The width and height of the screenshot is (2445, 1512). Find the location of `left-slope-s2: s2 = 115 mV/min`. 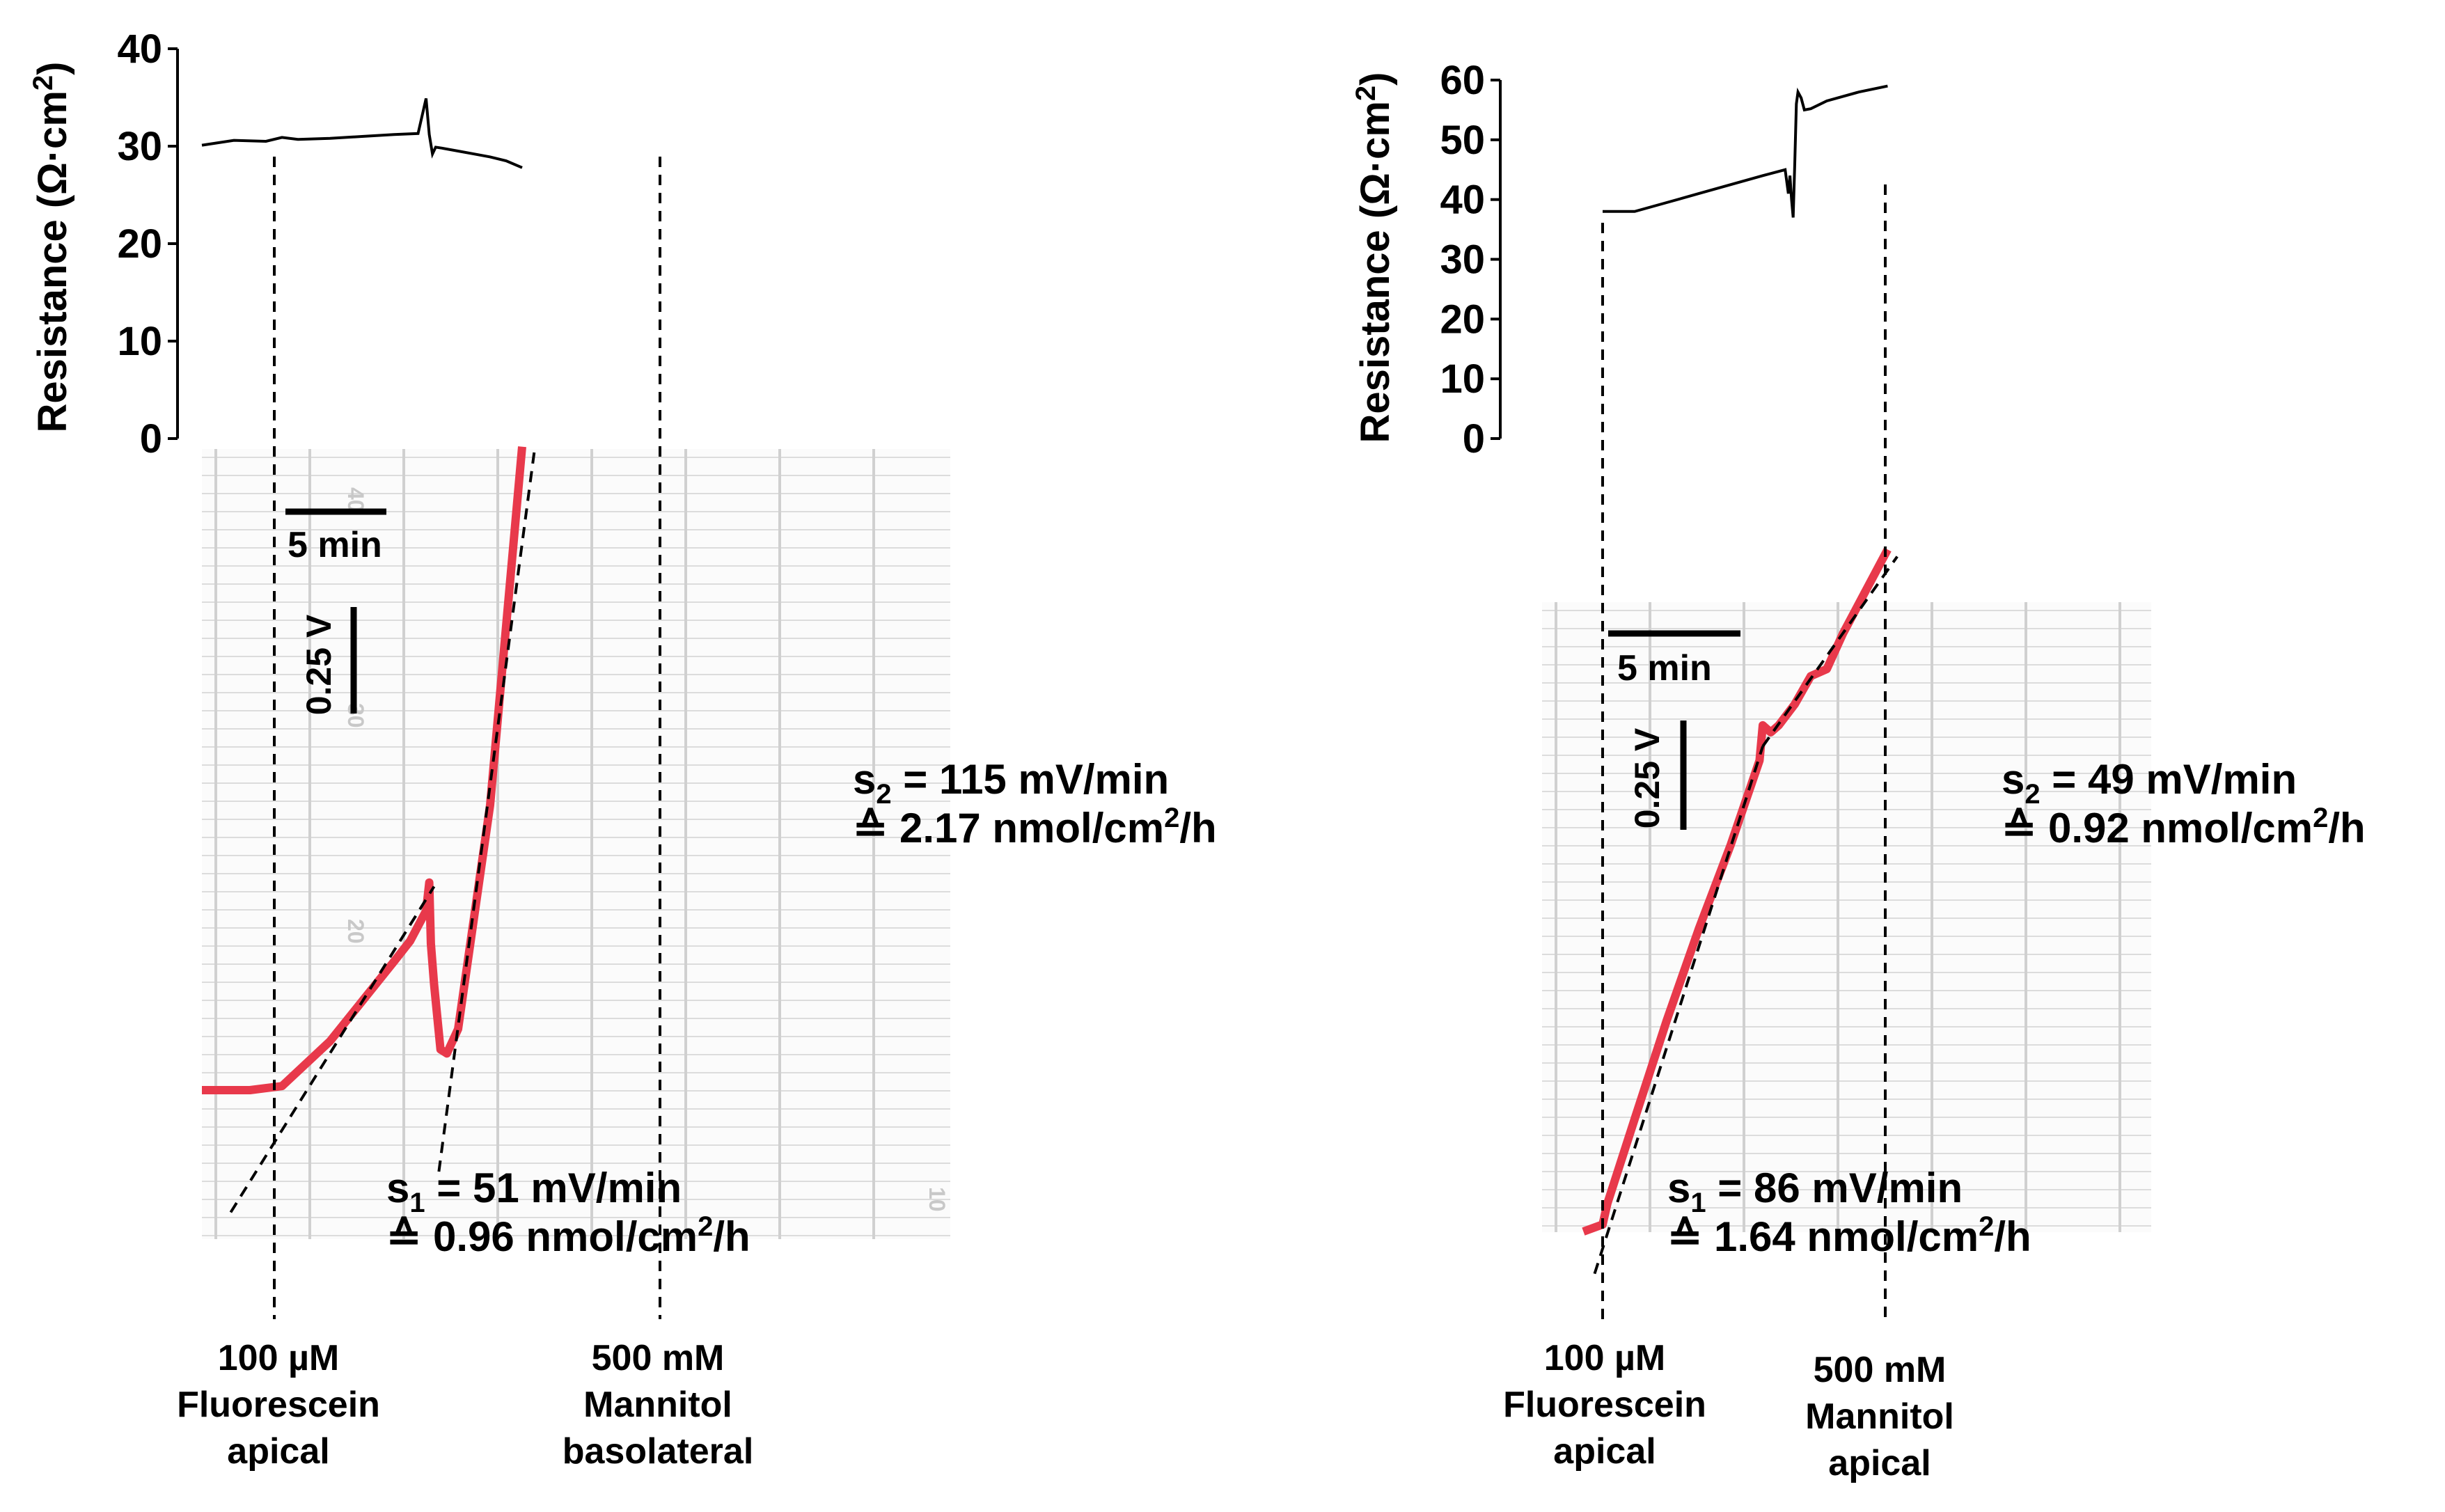

left-slope-s2: s2 = 115 mV/min is located at coordinates (1011, 783).